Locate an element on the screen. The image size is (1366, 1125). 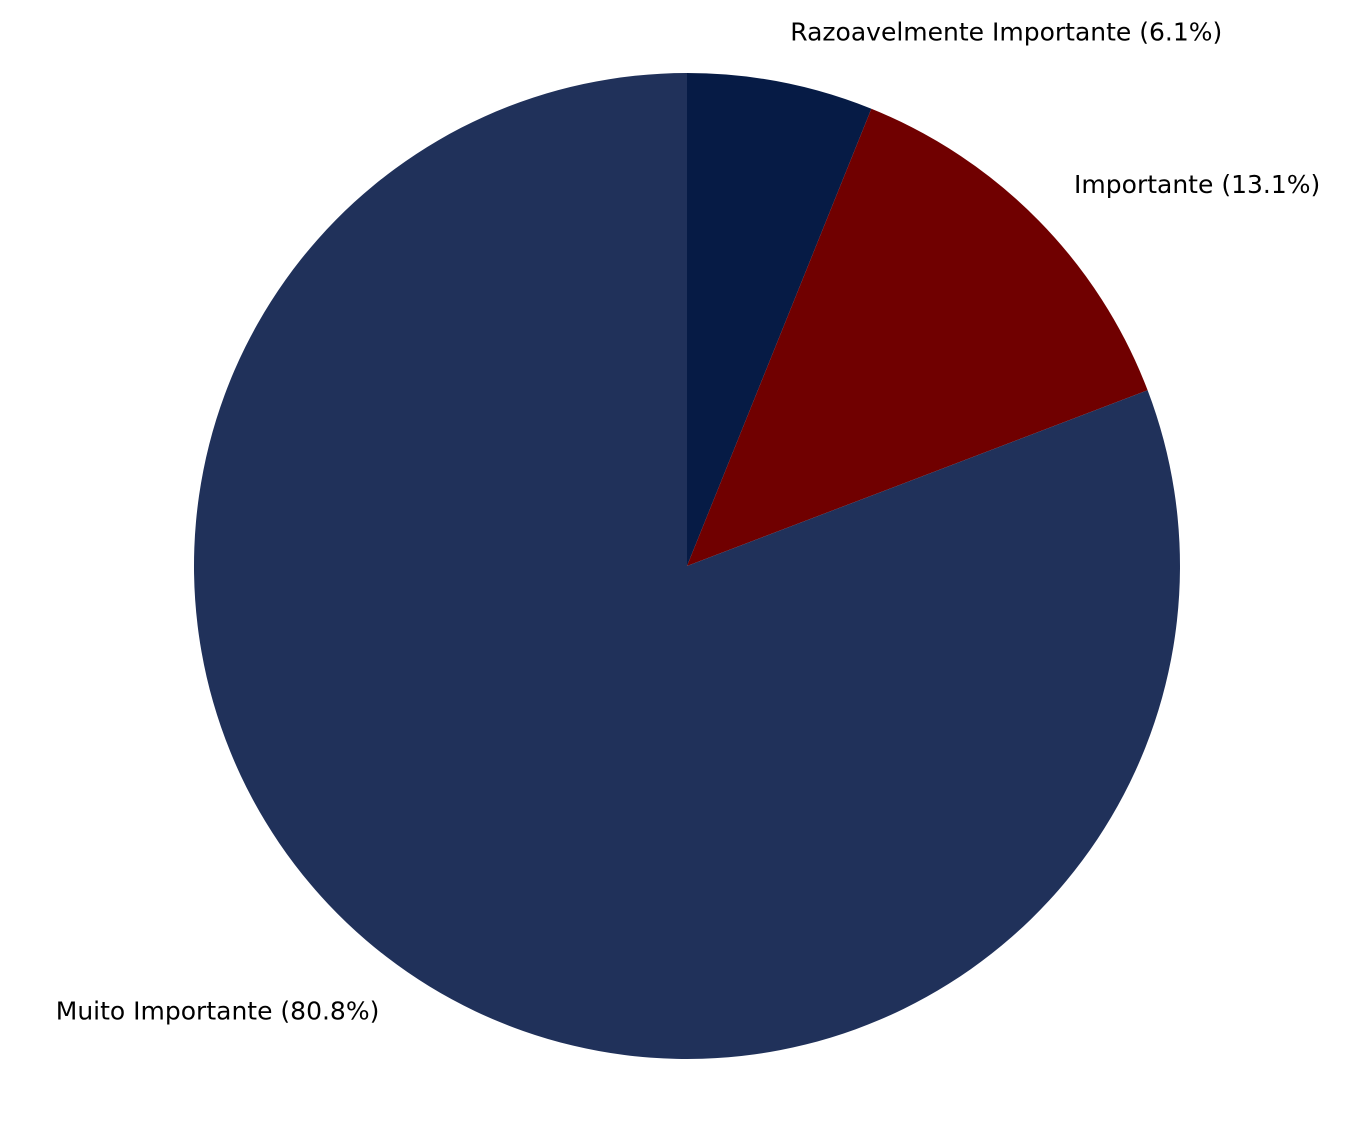
pie-slice-label-1: Importante (13.1%) is located at coordinates (1197, 184).